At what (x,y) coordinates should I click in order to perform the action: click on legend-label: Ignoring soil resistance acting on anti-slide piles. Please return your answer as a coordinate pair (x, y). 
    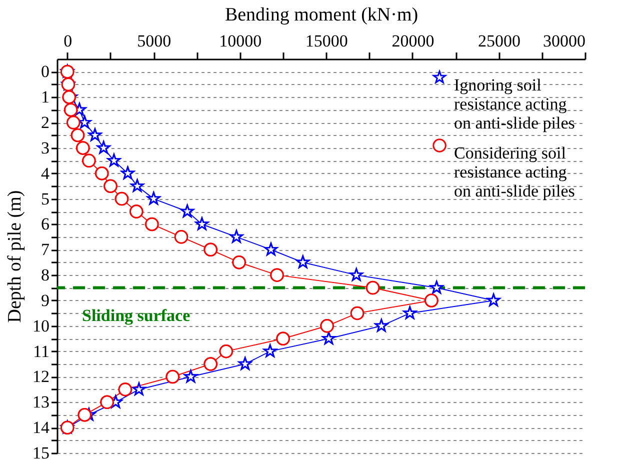
    Looking at the image, I should click on (514, 104).